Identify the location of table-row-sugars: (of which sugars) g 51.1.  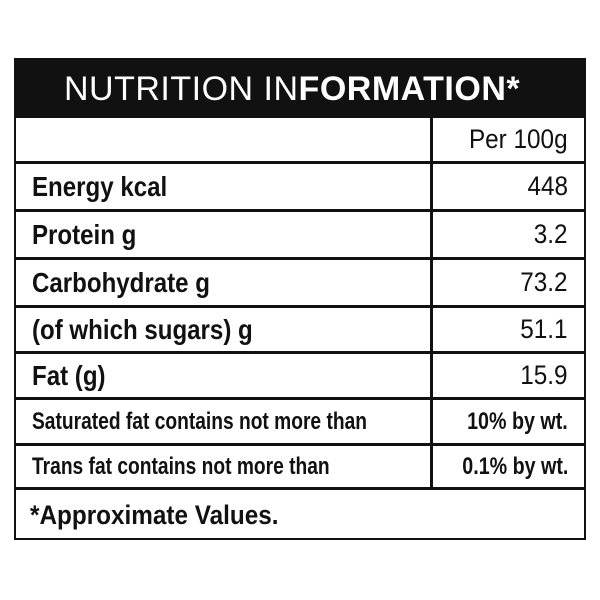
(300, 331).